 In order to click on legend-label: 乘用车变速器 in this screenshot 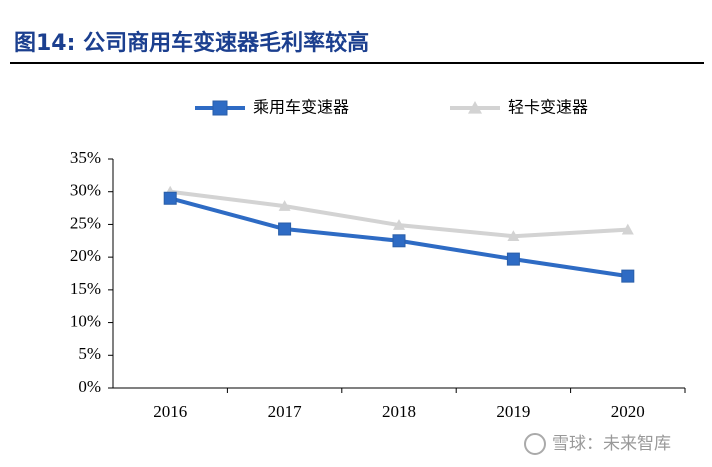, I will do `click(301, 107)`.